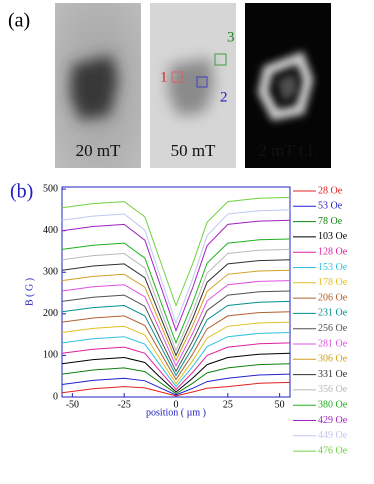  What do you see at coordinates (333, 450) in the screenshot?
I see `legend-label: 476 Oe` at bounding box center [333, 450].